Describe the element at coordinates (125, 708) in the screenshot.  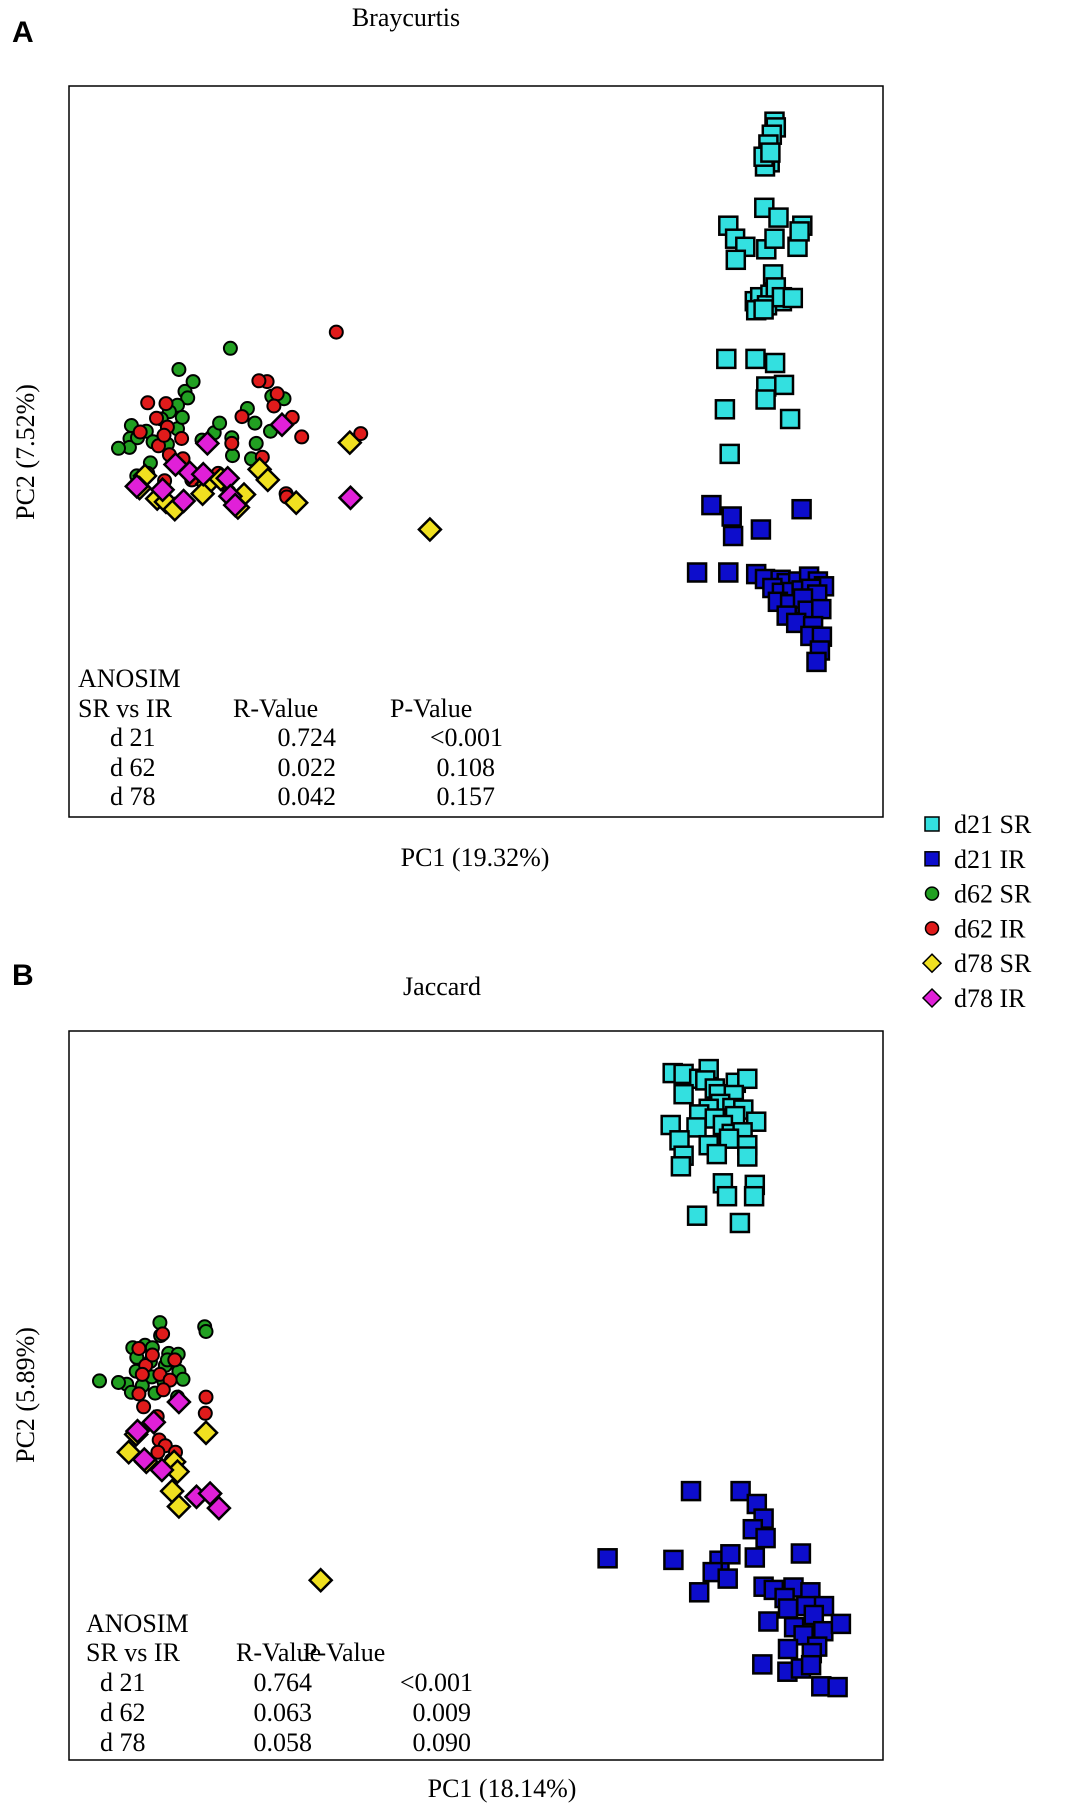
I see `anosim-col-groups-a: SR vs IR` at that location.